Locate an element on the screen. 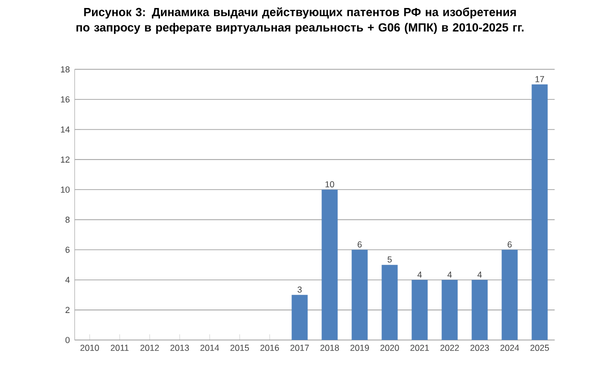 The width and height of the screenshot is (600, 372). x-tick-label: 2010 is located at coordinates (89, 347).